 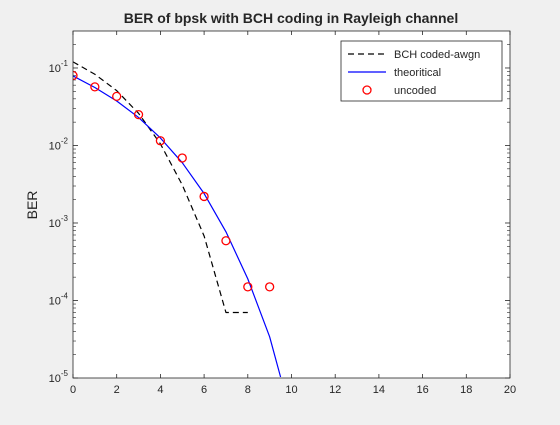 I want to click on x-tick-label: 0, so click(x=73, y=390).